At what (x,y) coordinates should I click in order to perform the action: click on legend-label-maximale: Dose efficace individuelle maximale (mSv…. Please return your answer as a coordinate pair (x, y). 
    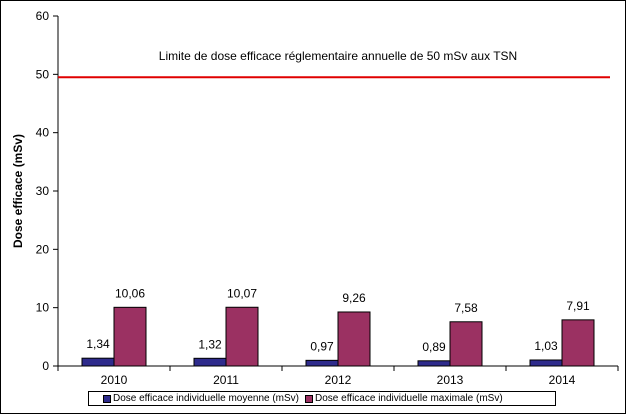
    Looking at the image, I should click on (409, 398).